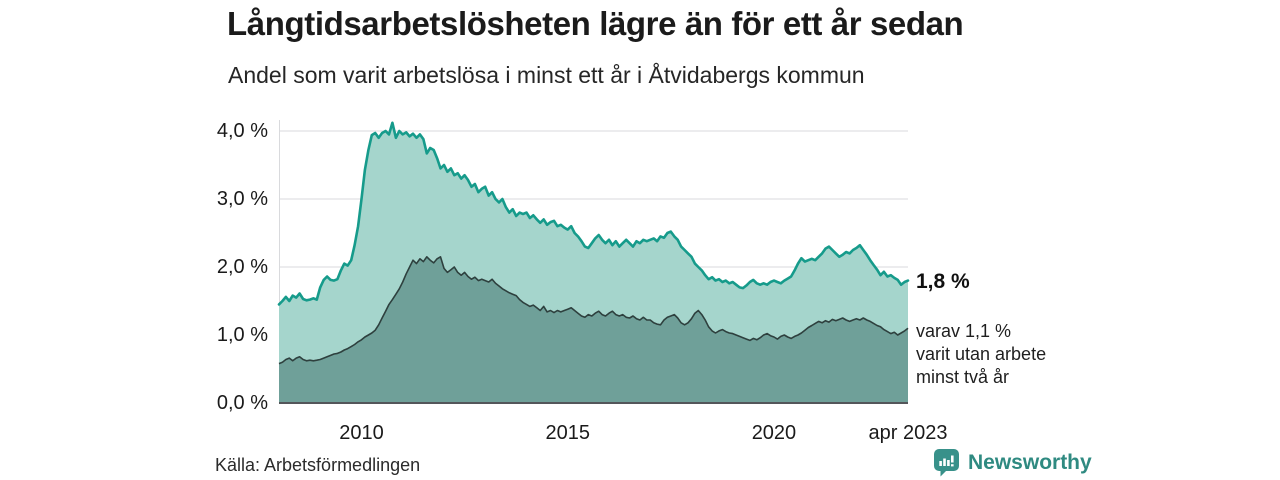 This screenshot has height=480, width=1280. What do you see at coordinates (242, 335) in the screenshot?
I see `y-tick-label: 1,0 %` at bounding box center [242, 335].